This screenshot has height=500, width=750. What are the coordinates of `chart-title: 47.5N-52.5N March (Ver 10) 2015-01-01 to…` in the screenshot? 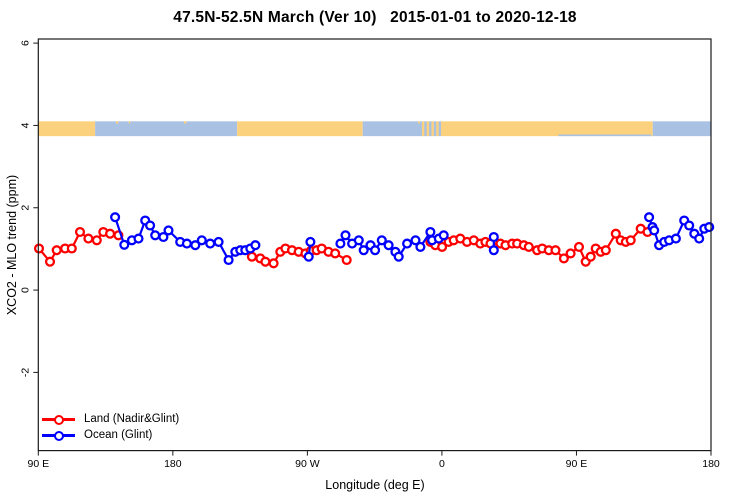 It's located at (375, 17).